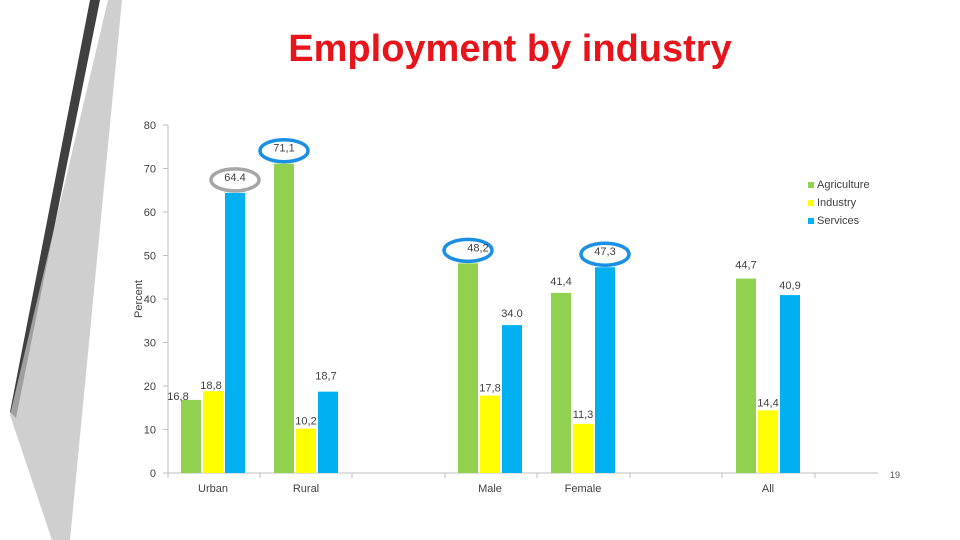 The image size is (960, 540). Describe the element at coordinates (150, 300) in the screenshot. I see `y-tick-label: 40` at that location.